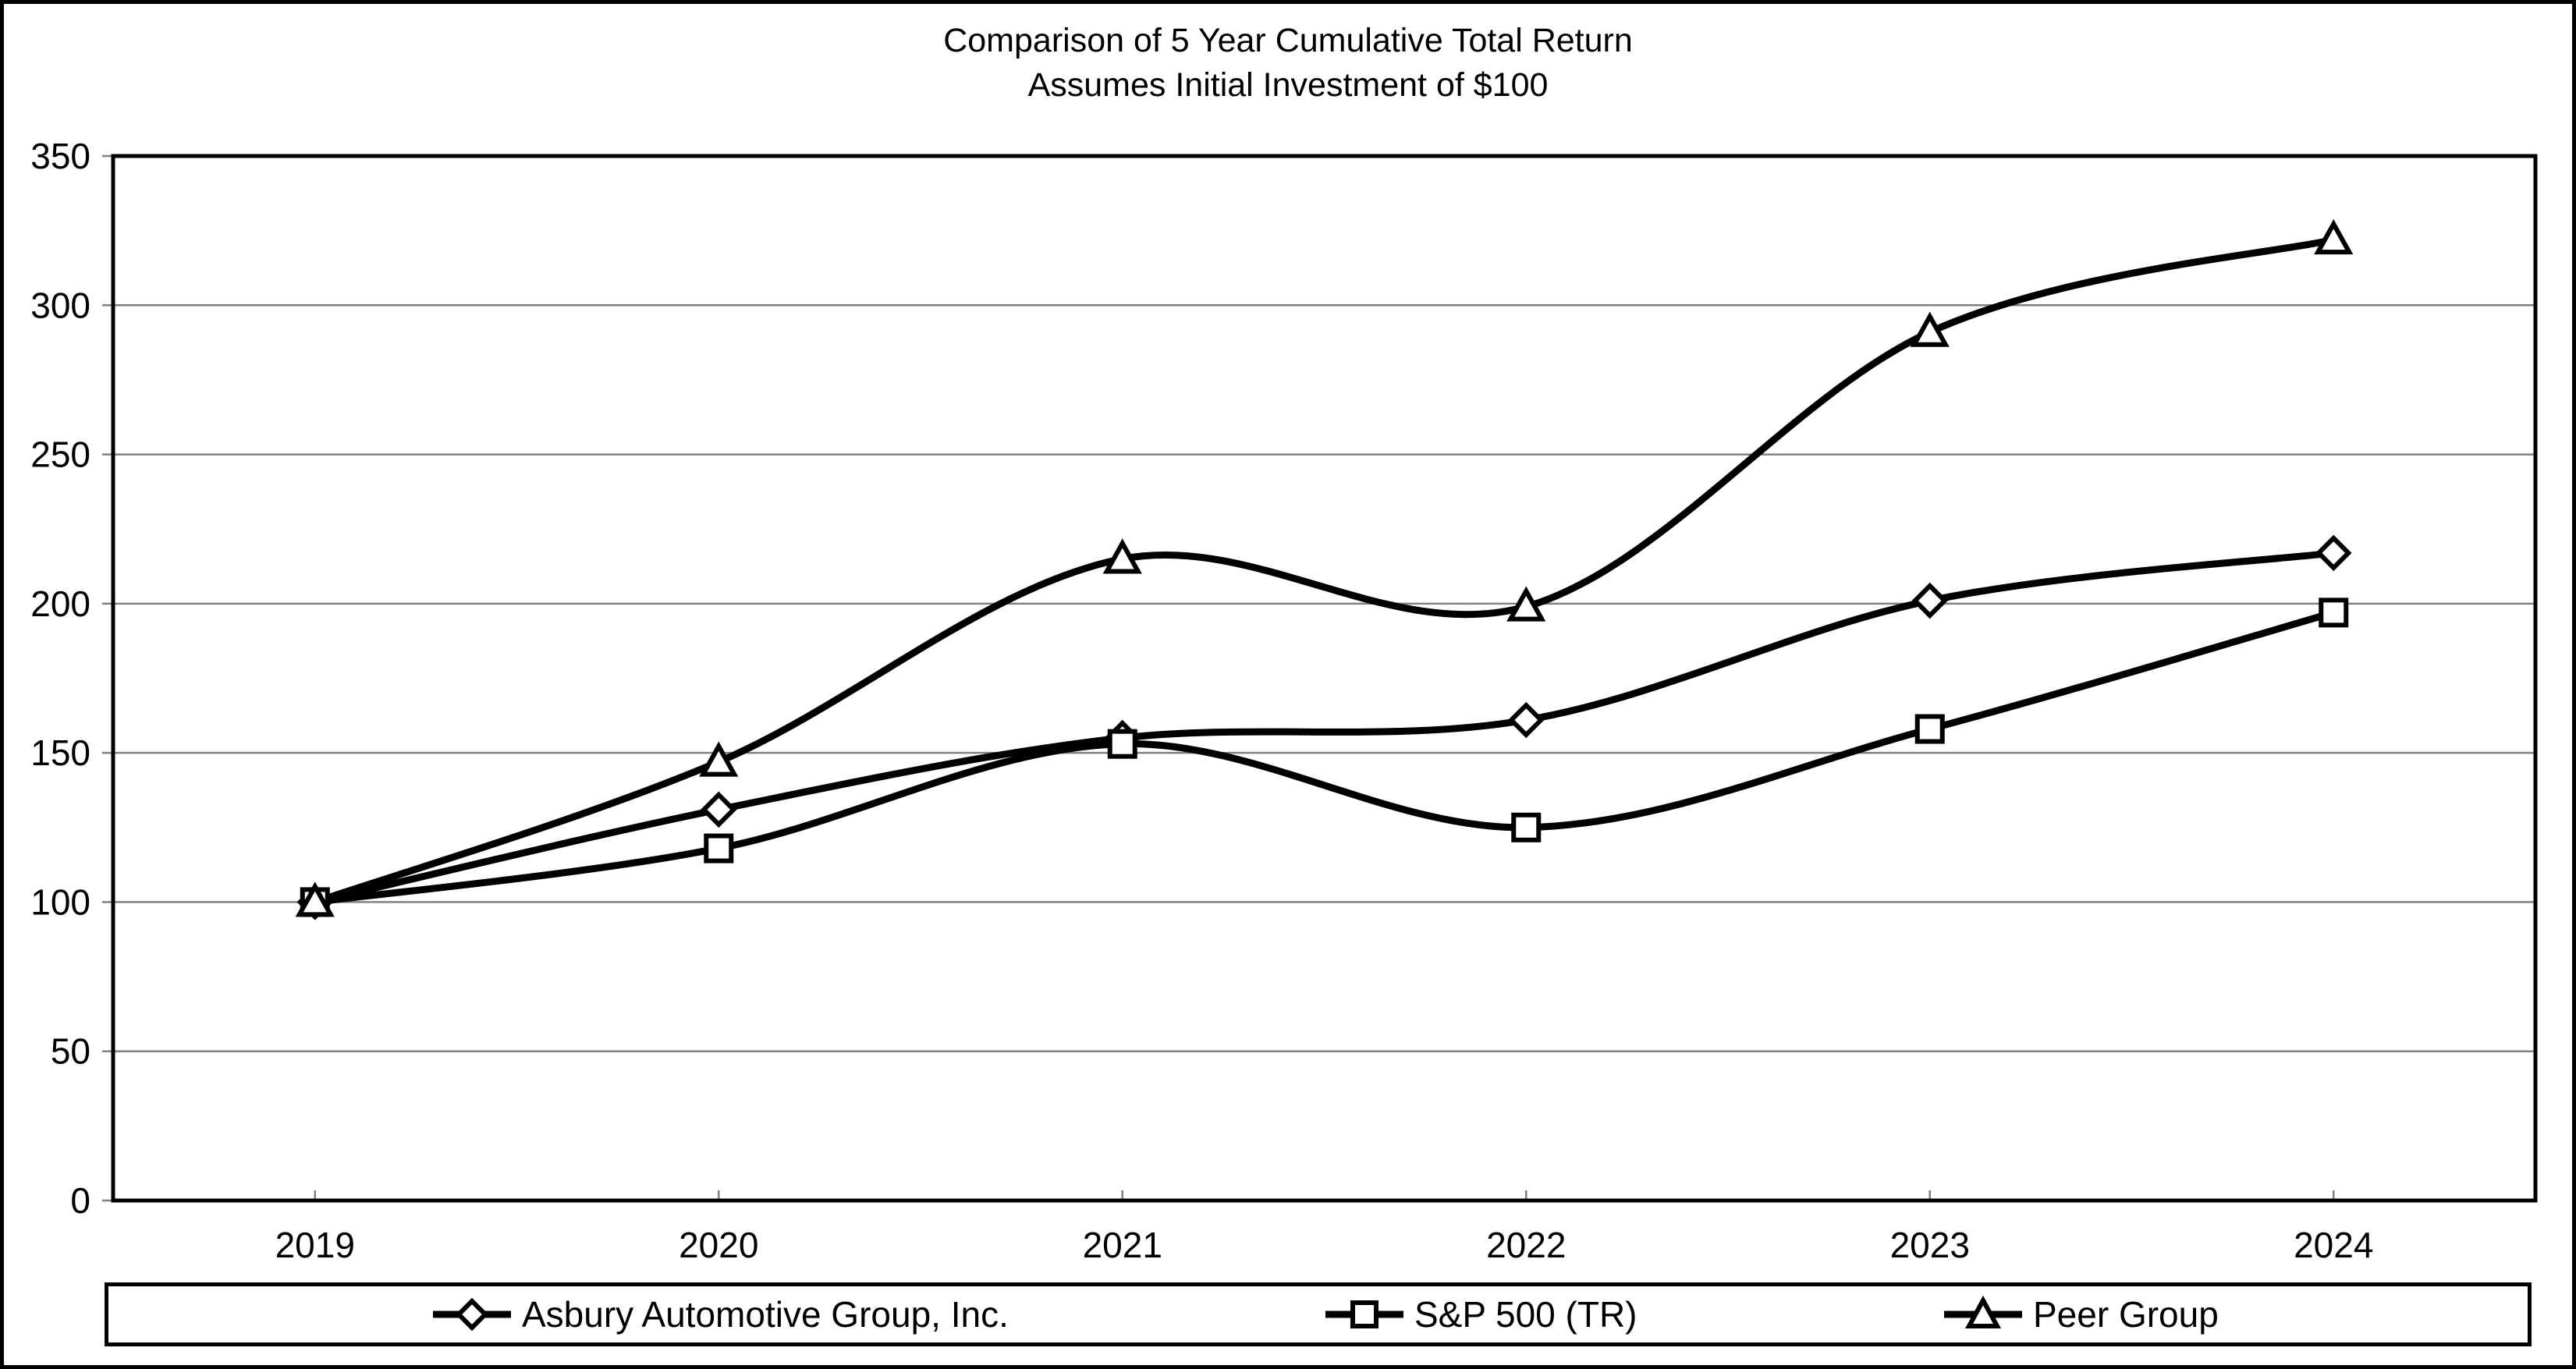  Describe the element at coordinates (60, 752) in the screenshot. I see `y-axis-label: 150` at that location.